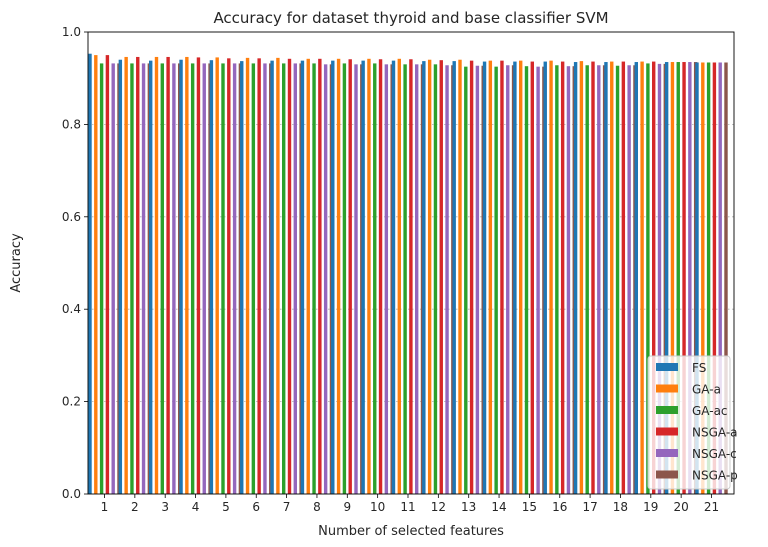 This screenshot has width=768, height=547. What do you see at coordinates (715, 433) in the screenshot?
I see `legend-label-nsga-a: NSGA-a` at bounding box center [715, 433].